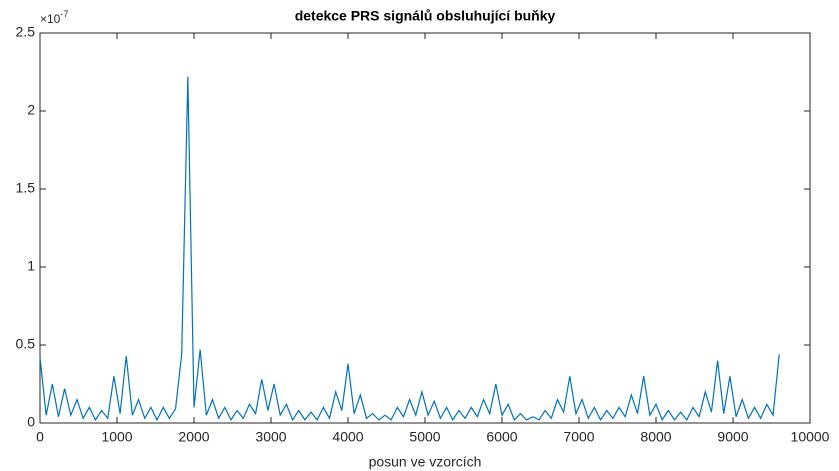 This screenshot has height=471, width=839. I want to click on x-tick-label: 3000, so click(270, 437).